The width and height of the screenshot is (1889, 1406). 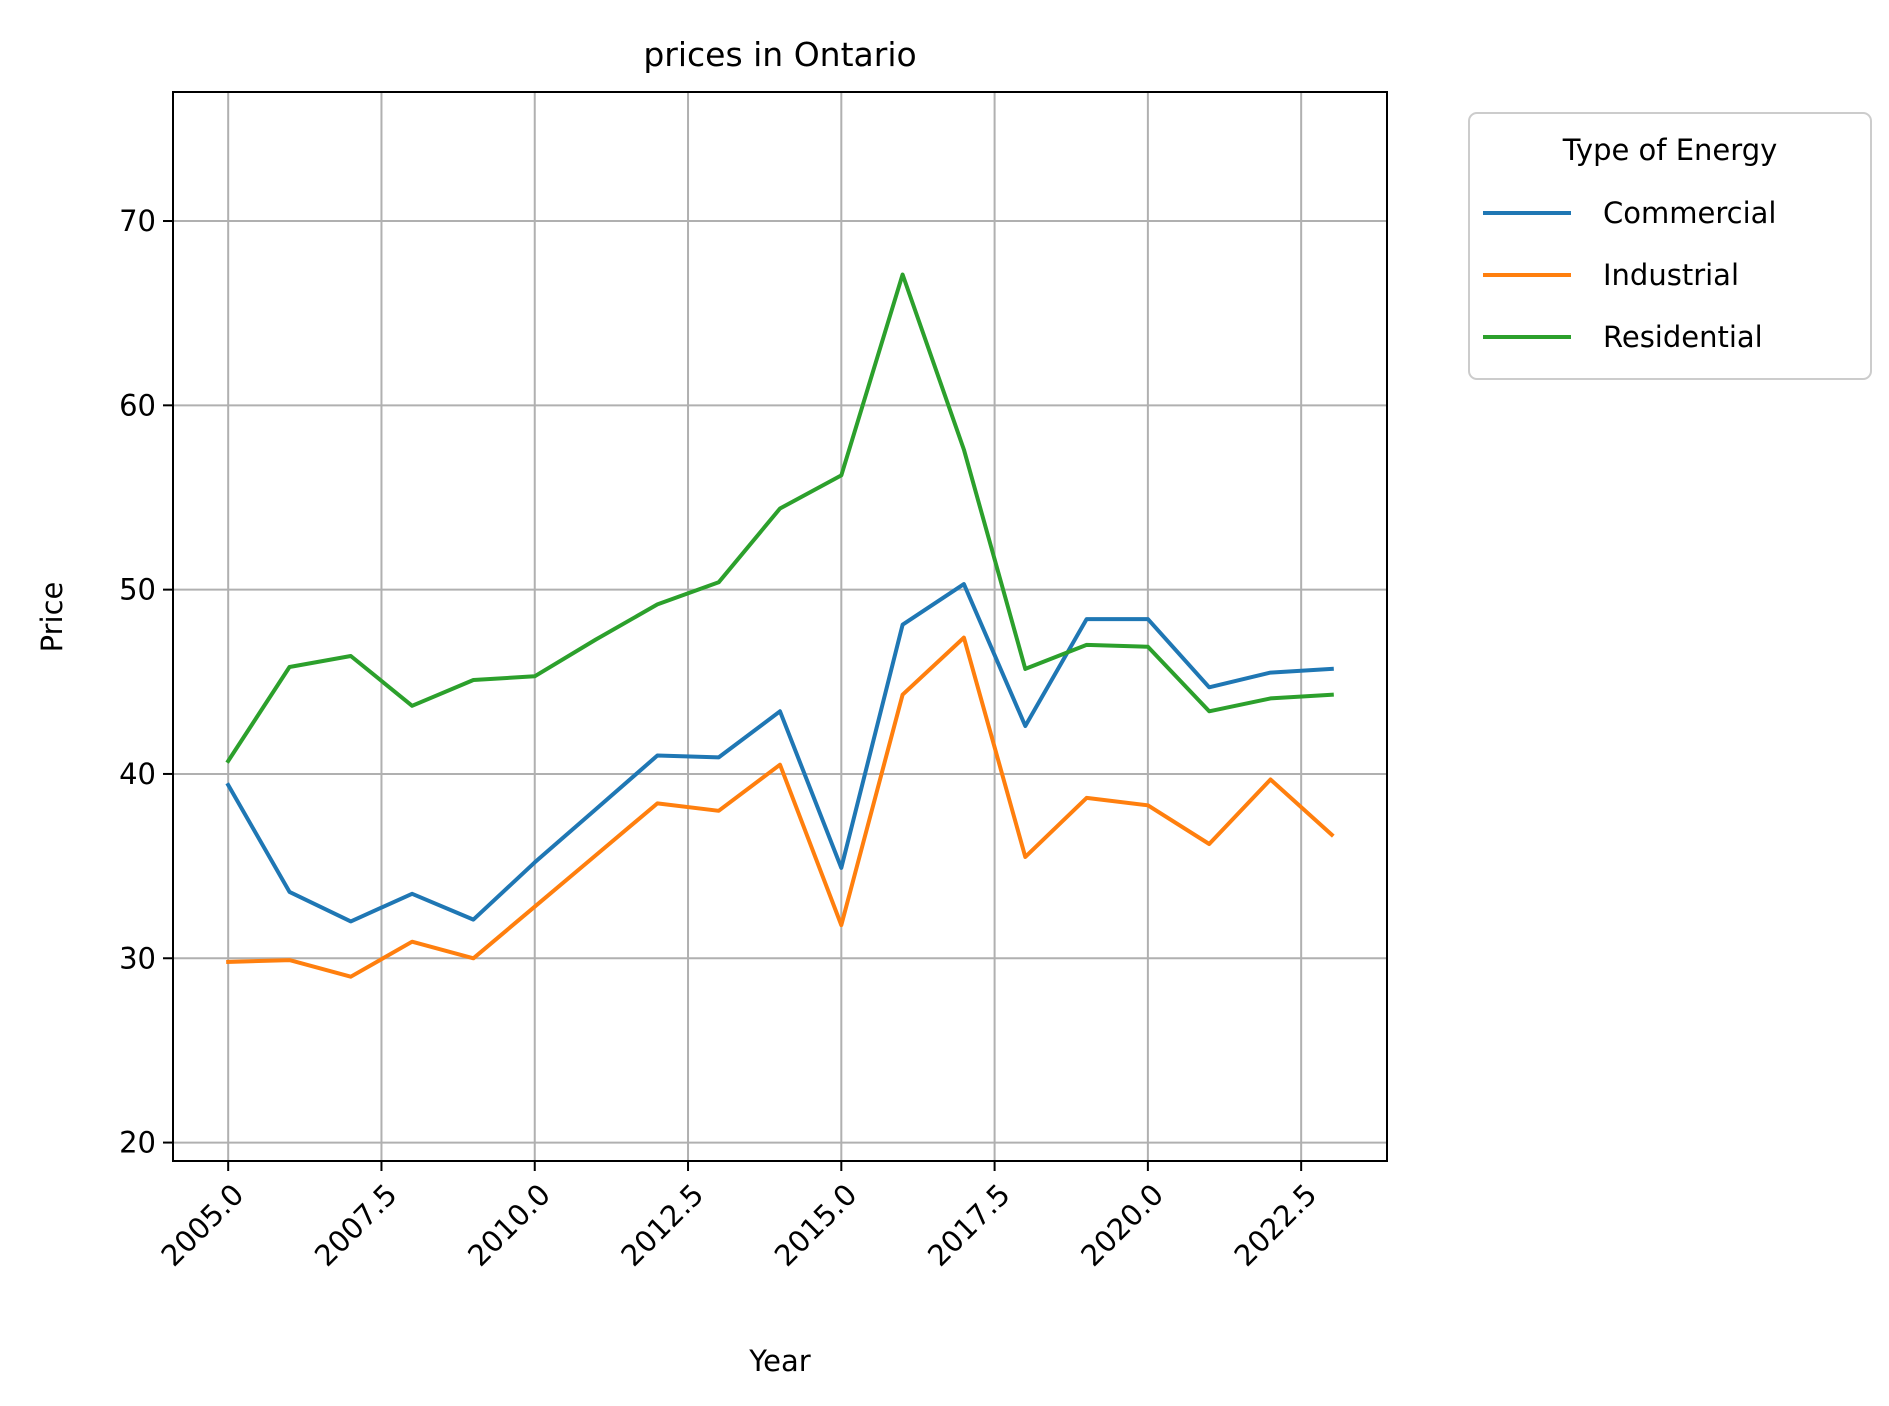 I want to click on y-tick-label: 30, so click(x=137, y=958).